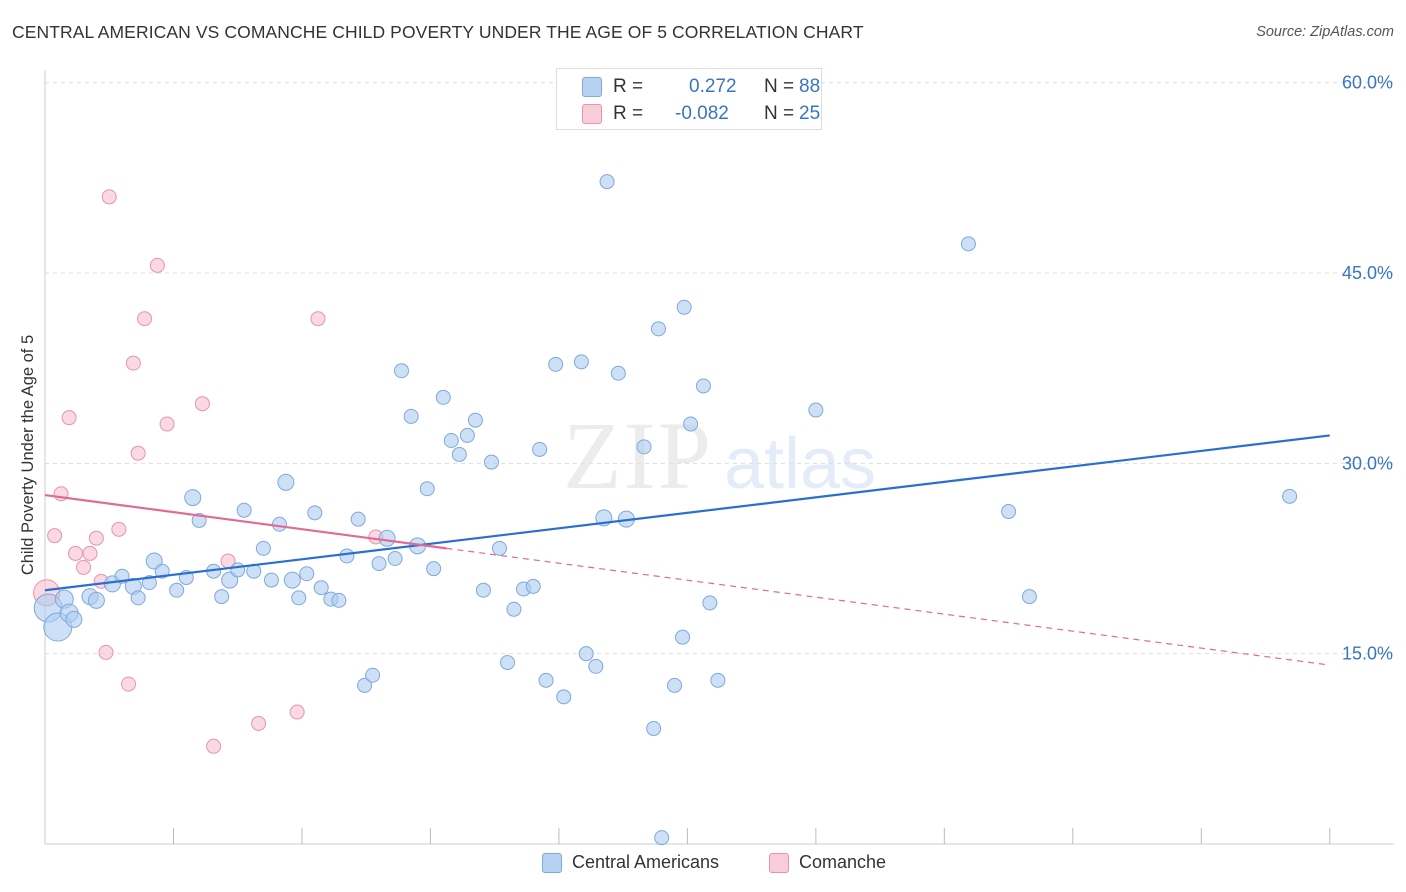 This screenshot has height=892, width=1406. What do you see at coordinates (1367, 273) in the screenshot?
I see `y-tick-label: 45.0%` at bounding box center [1367, 273].